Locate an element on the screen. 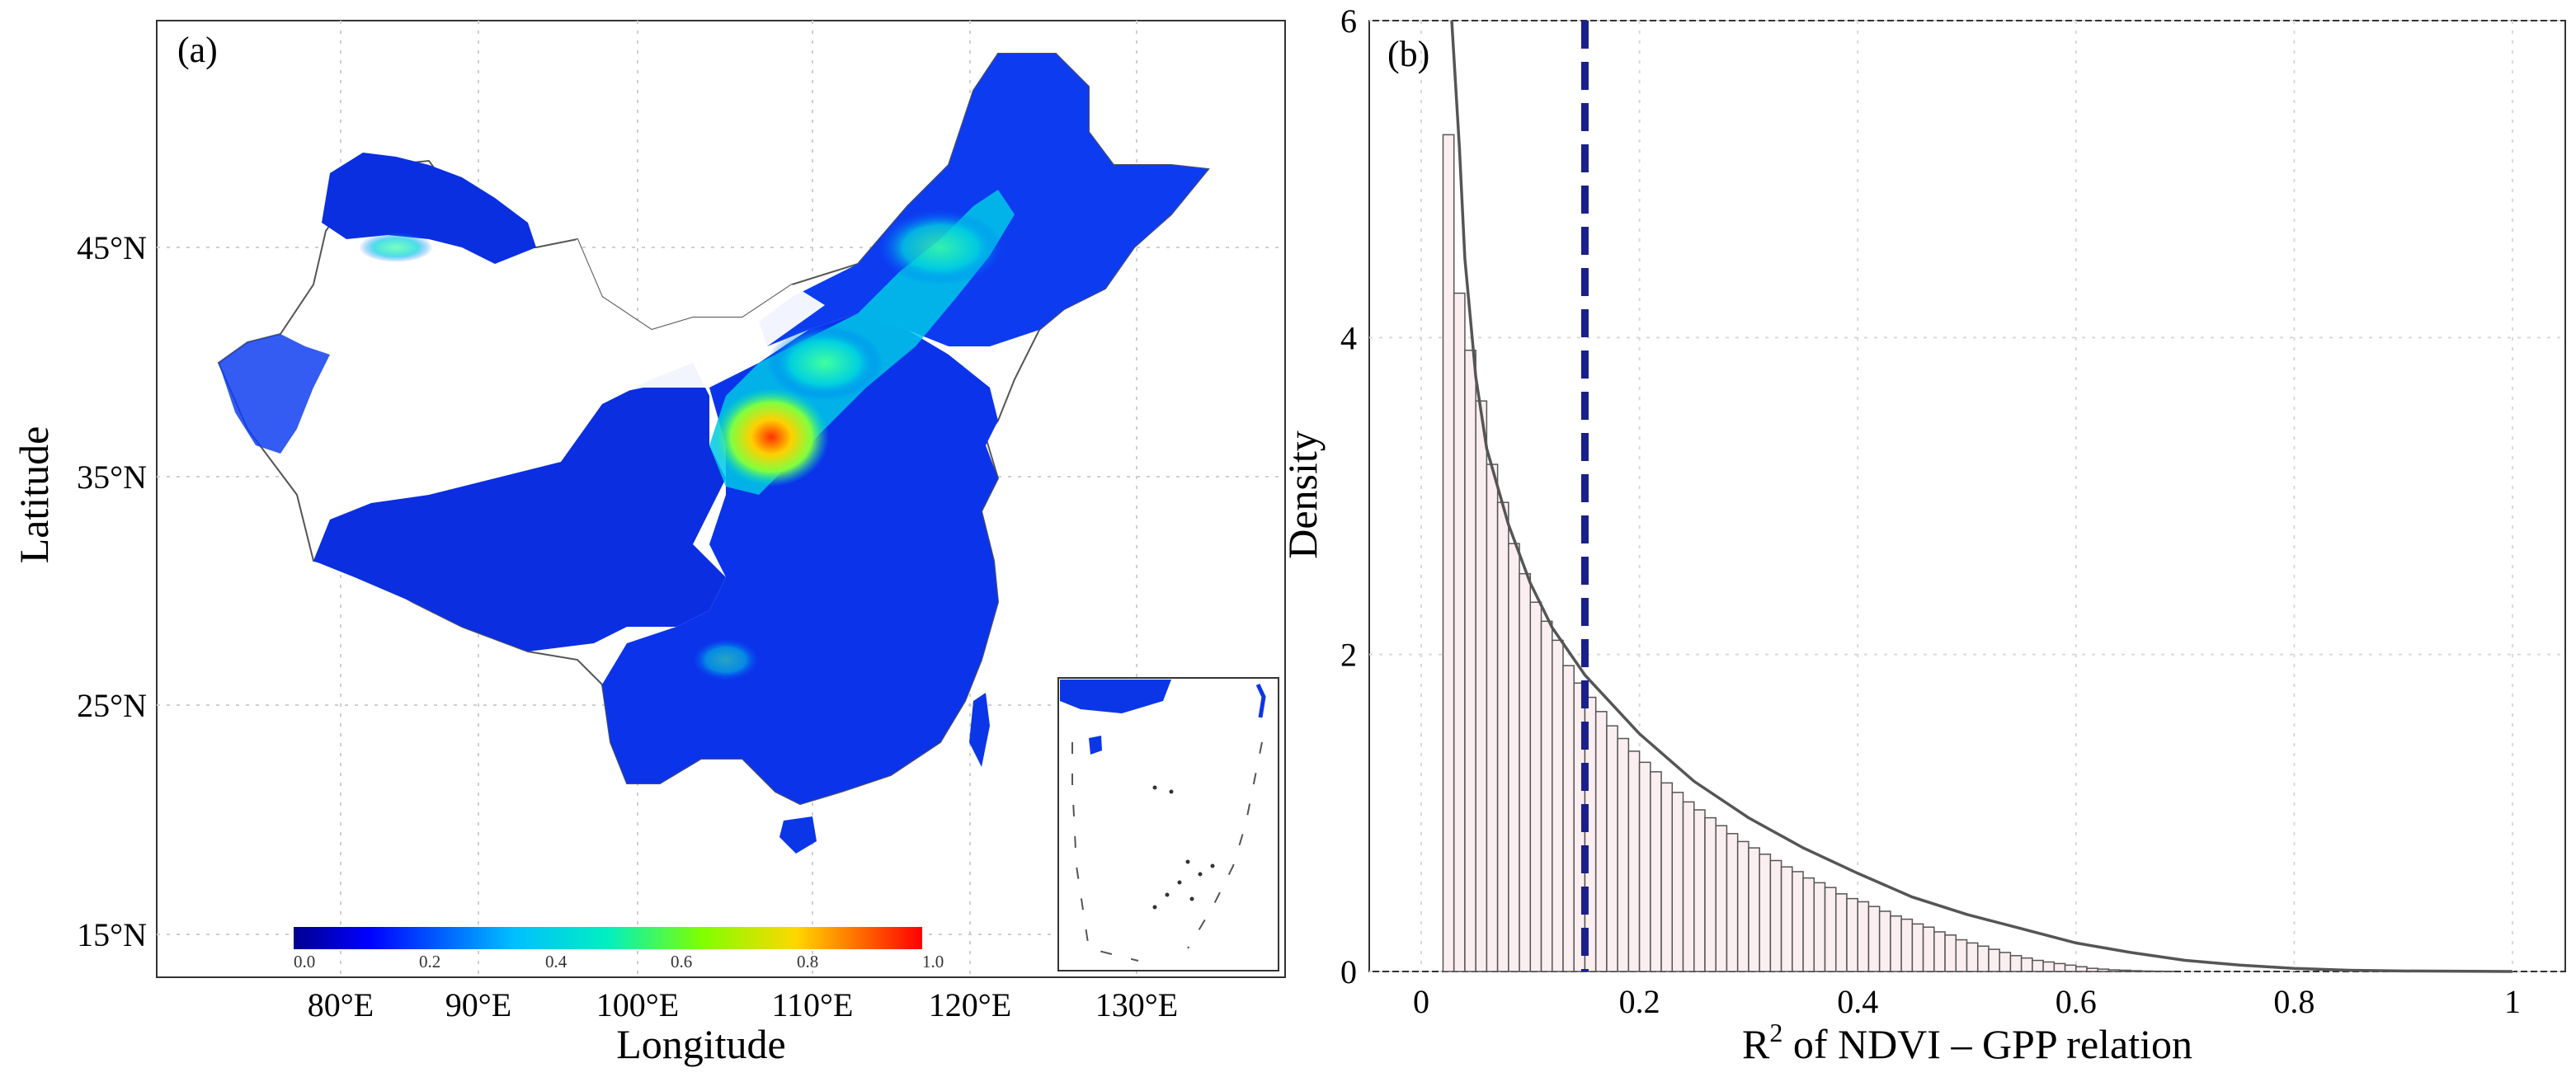 Image resolution: width=2576 pixels, height=1082 pixels. x-tick-label: 0.8 is located at coordinates (2294, 1002).